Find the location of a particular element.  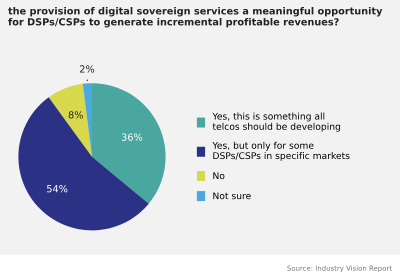

chart-title: the provision of digital sovereign services a meaningful opportunity for DSPs/CSPs to generate incremental profitable revenues? is located at coordinates (195, 17).